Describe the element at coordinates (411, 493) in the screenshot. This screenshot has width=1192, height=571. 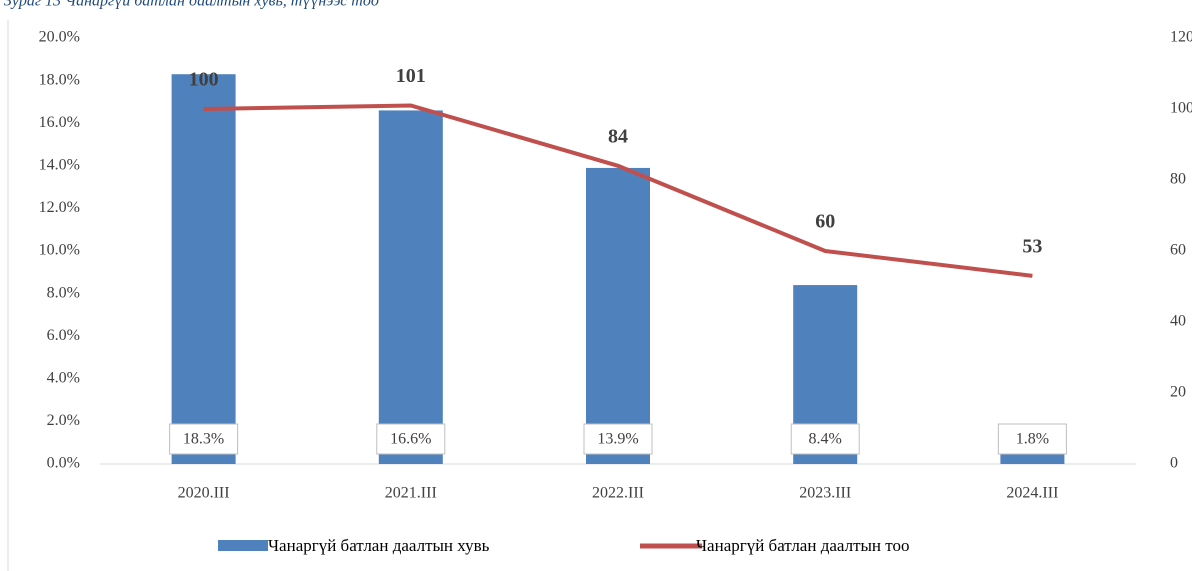
I see `x-tick-label: 2021.III` at that location.